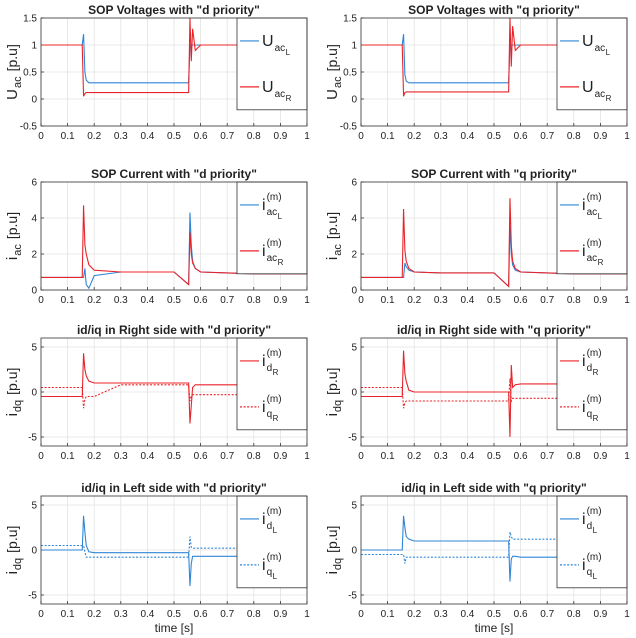 The height and width of the screenshot is (638, 636). I want to click on chart-title: SOP Voltages with "d priority", so click(174, 10).